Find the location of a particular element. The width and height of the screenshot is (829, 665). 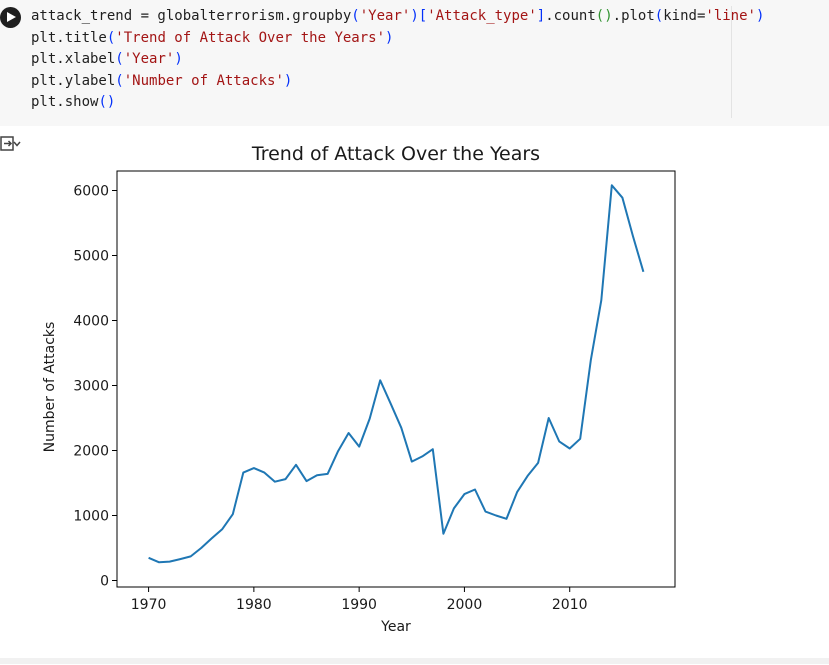

code-line: plt.ylabel('Number of Attacks') is located at coordinates (381, 82).